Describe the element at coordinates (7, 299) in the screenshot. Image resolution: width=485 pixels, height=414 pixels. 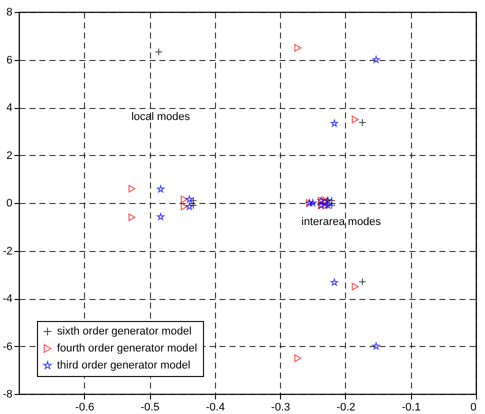
I see `y-tick-label: -4` at that location.